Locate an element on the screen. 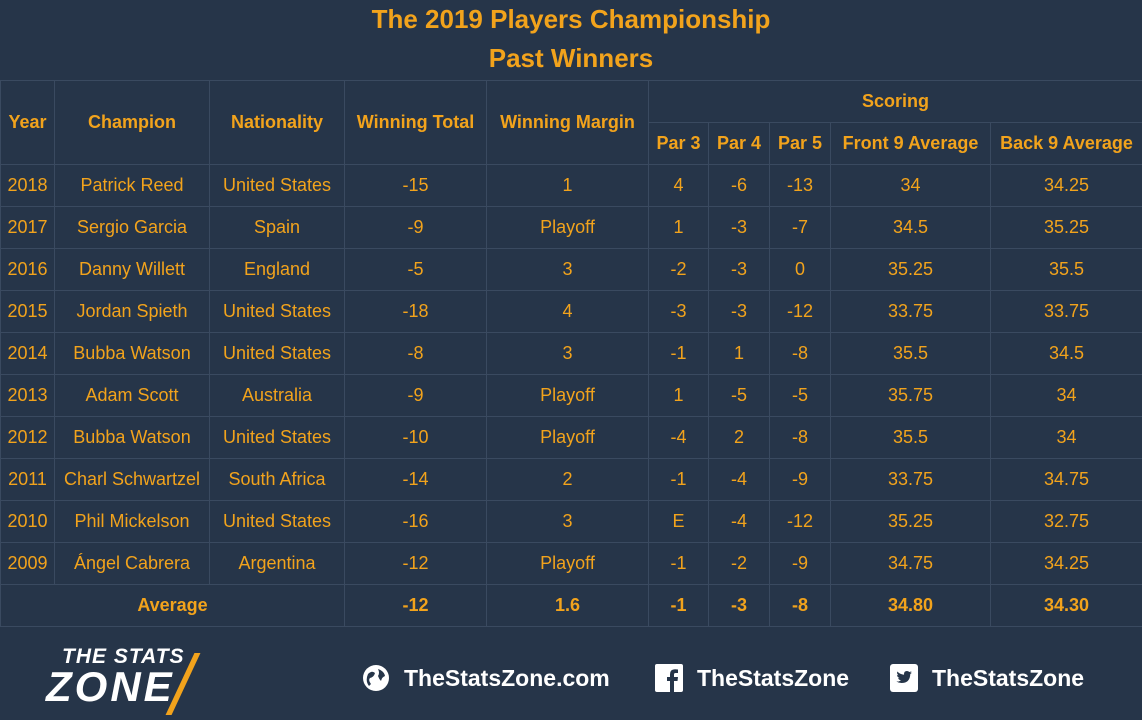 This screenshot has width=1142, height=720. cell-year: 2015 is located at coordinates (27, 311).